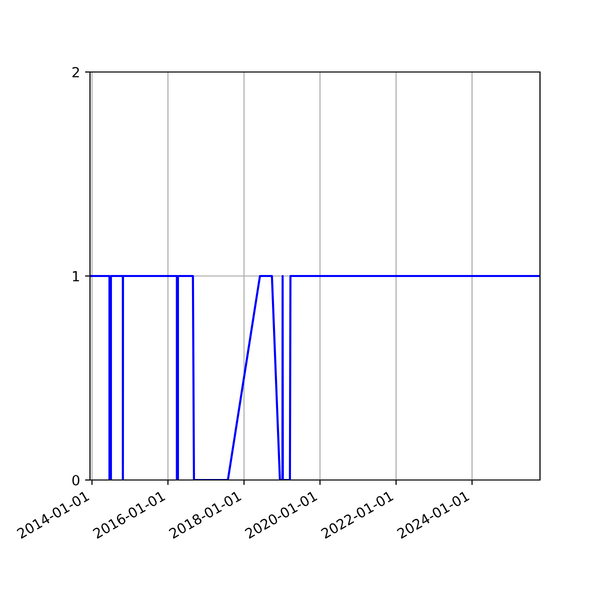 Image resolution: width=600 pixels, height=600 pixels. What do you see at coordinates (75, 276) in the screenshot?
I see `y-tick-label: 1` at bounding box center [75, 276].